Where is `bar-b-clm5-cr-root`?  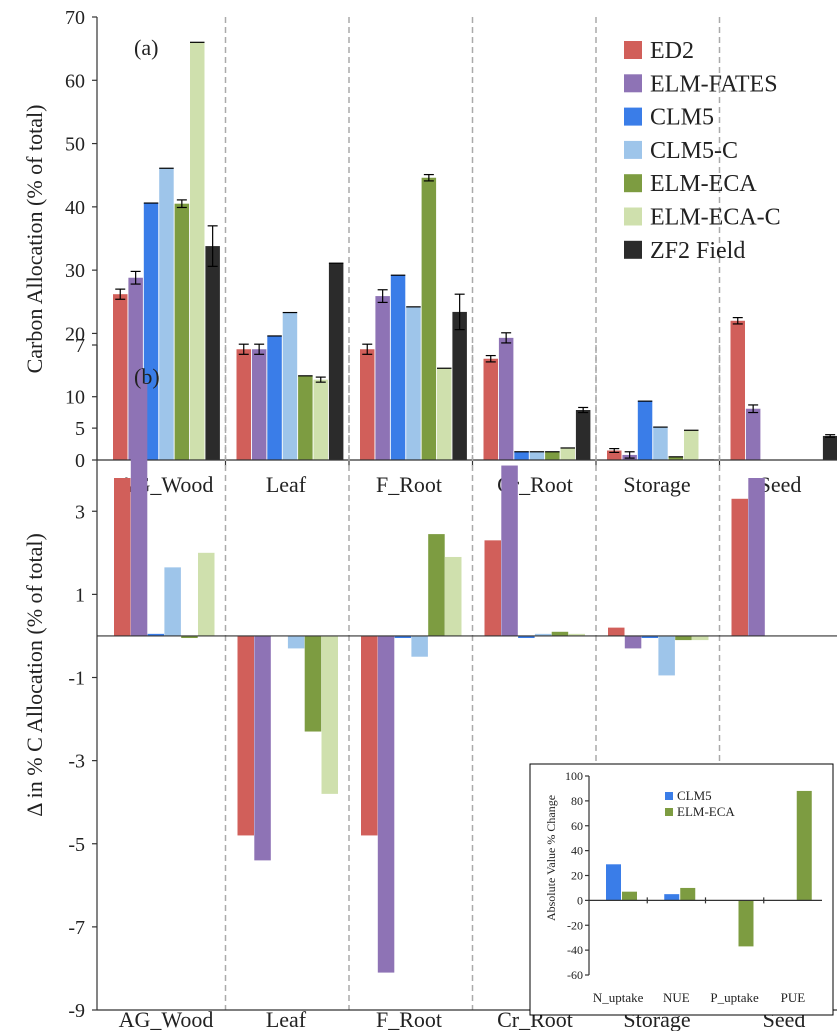 bar-b-clm5-cr-root is located at coordinates (526, 637).